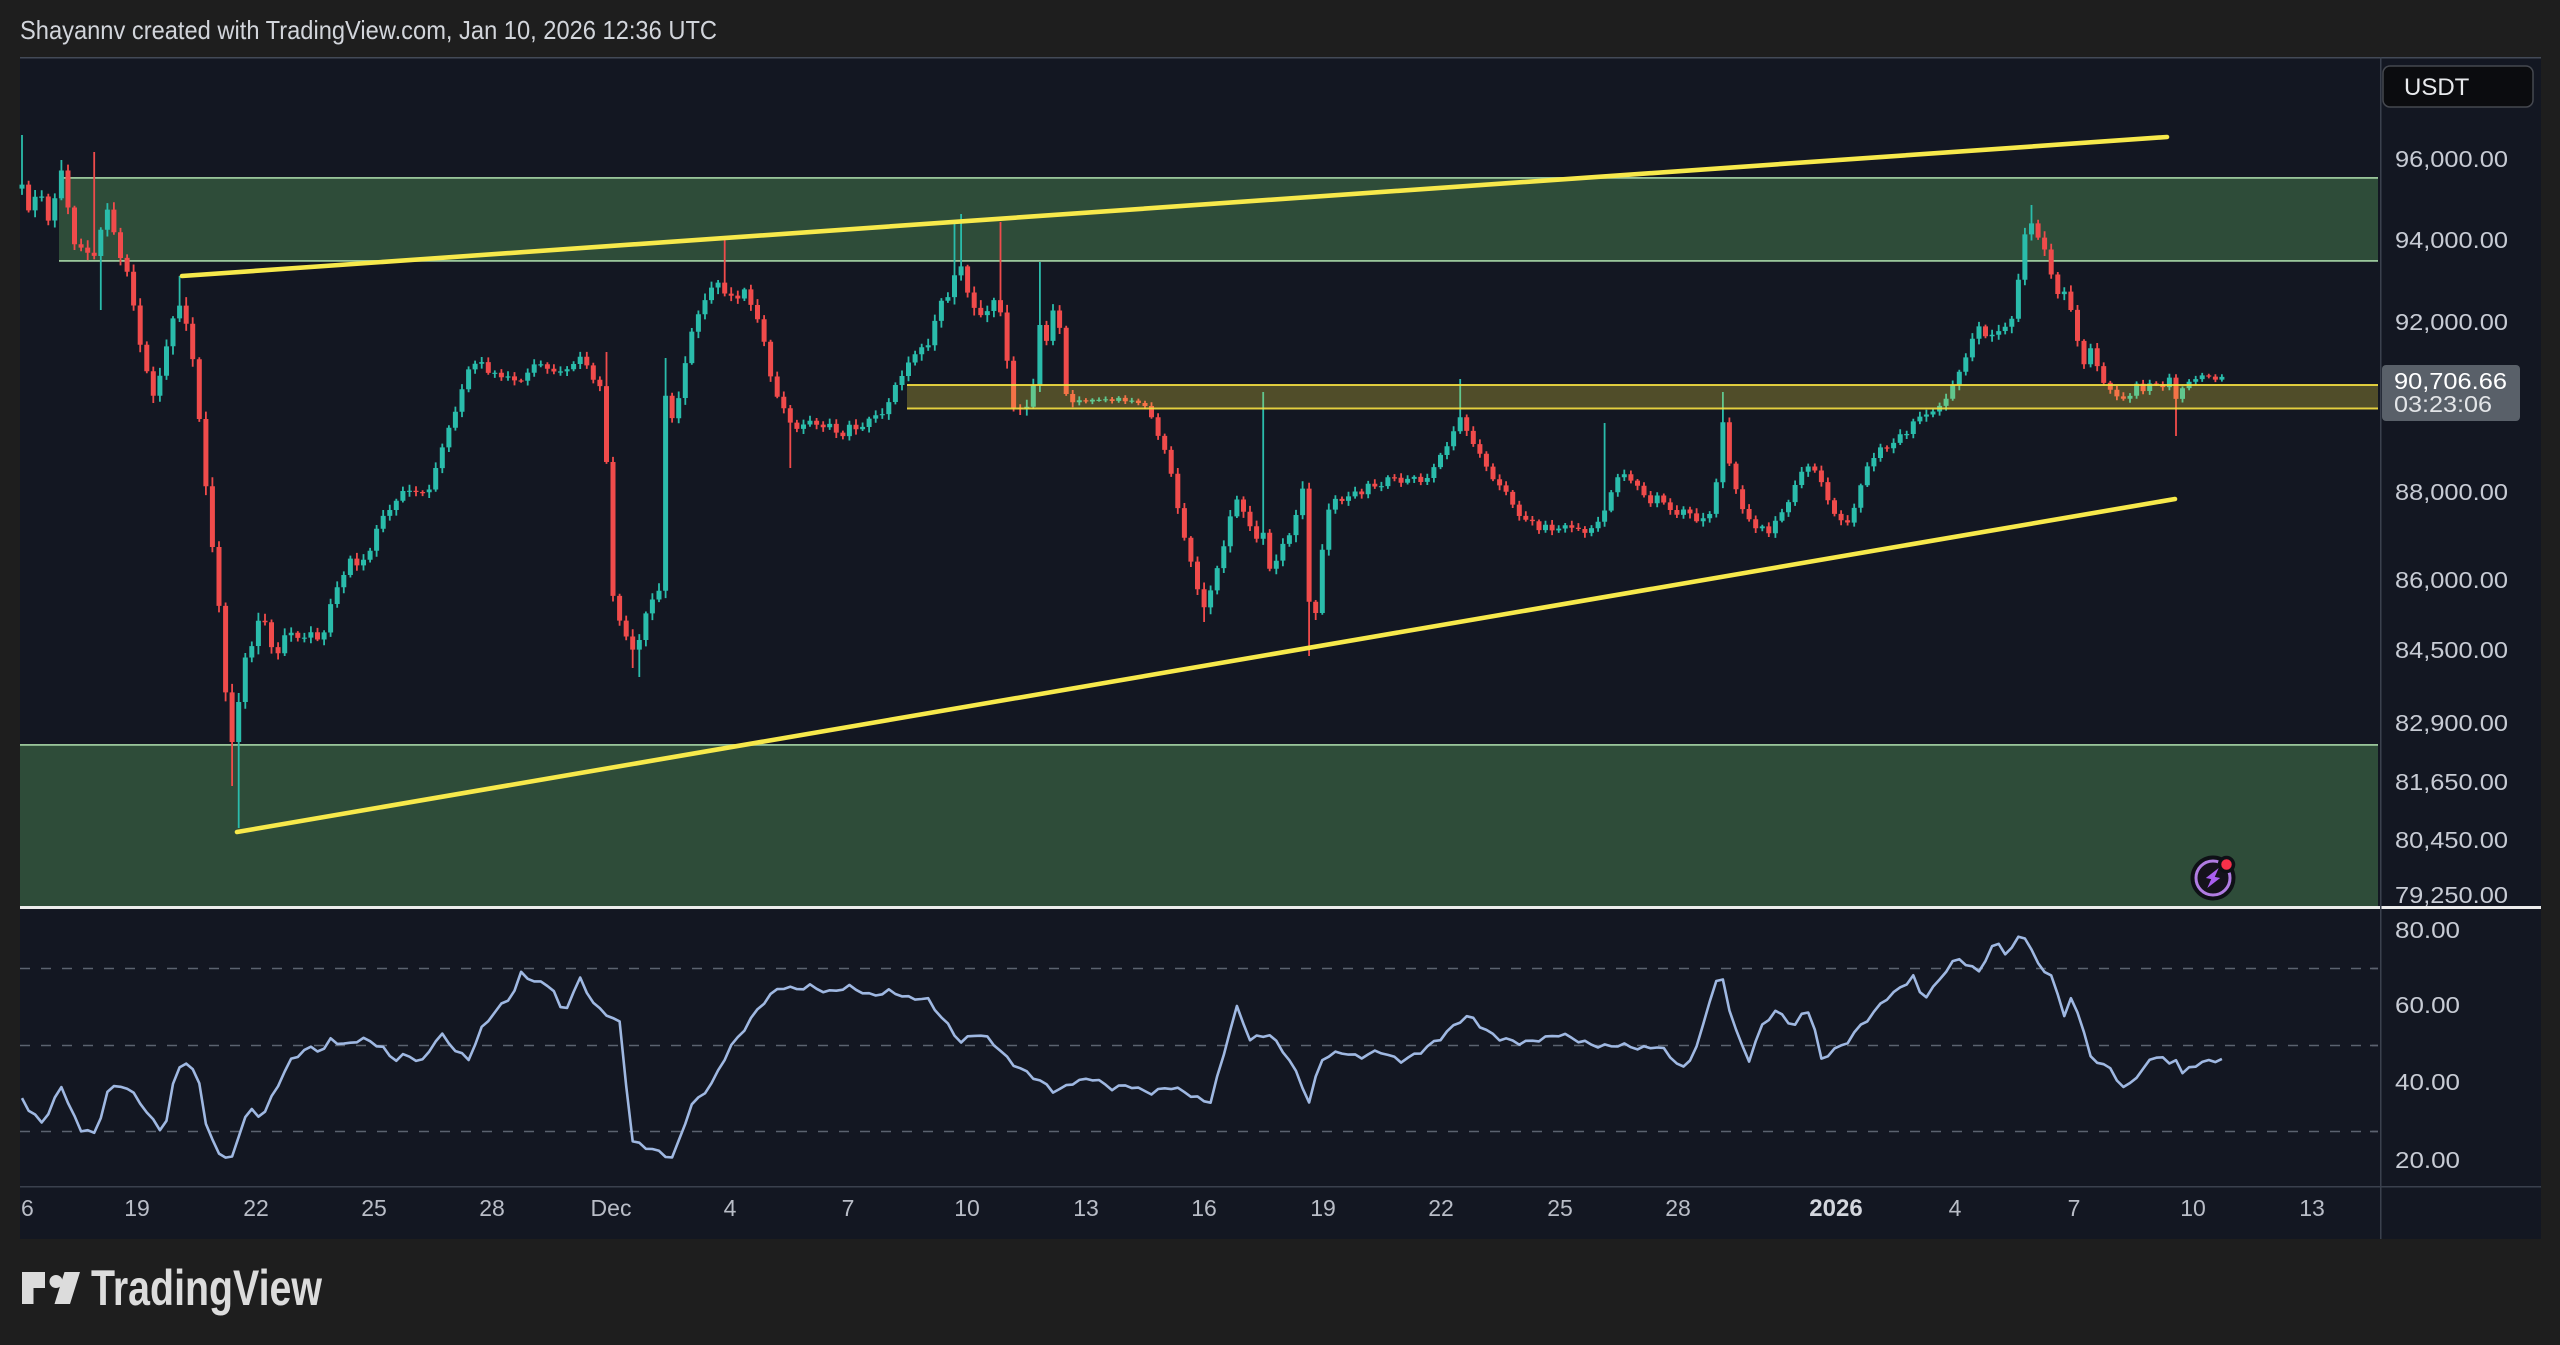 This screenshot has height=1345, width=2560. What do you see at coordinates (2451, 322) in the screenshot?
I see `svg-text: 92,000.00` at bounding box center [2451, 322].